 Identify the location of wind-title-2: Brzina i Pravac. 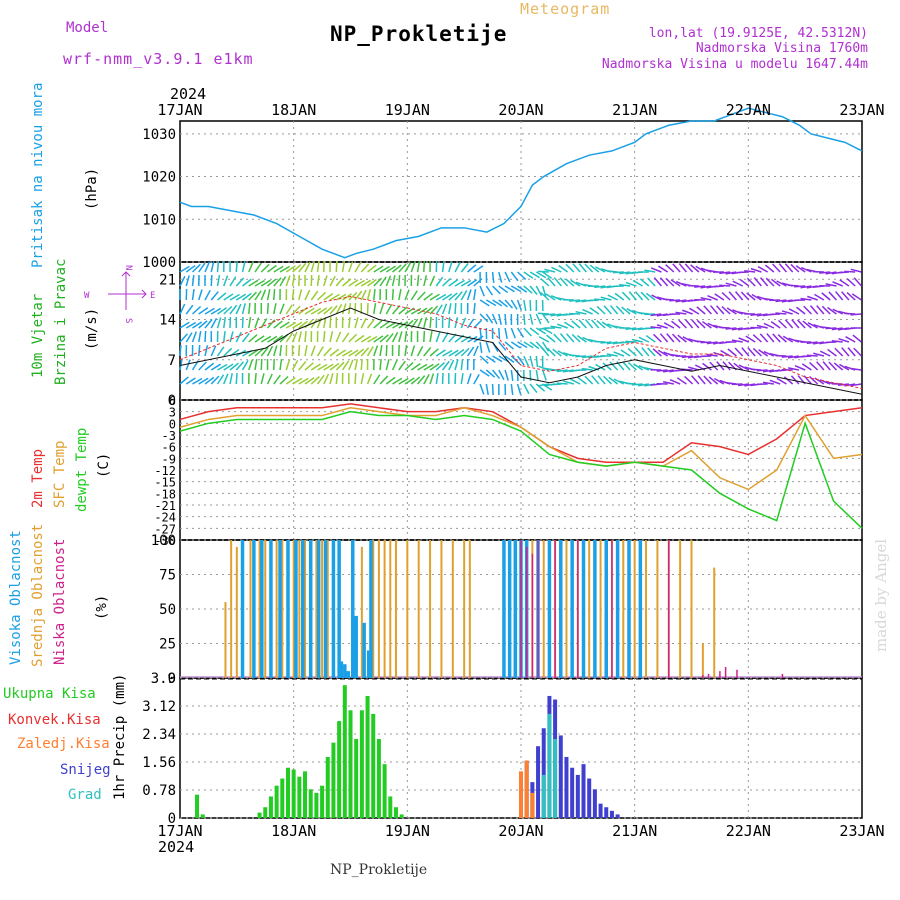
(61, 322).